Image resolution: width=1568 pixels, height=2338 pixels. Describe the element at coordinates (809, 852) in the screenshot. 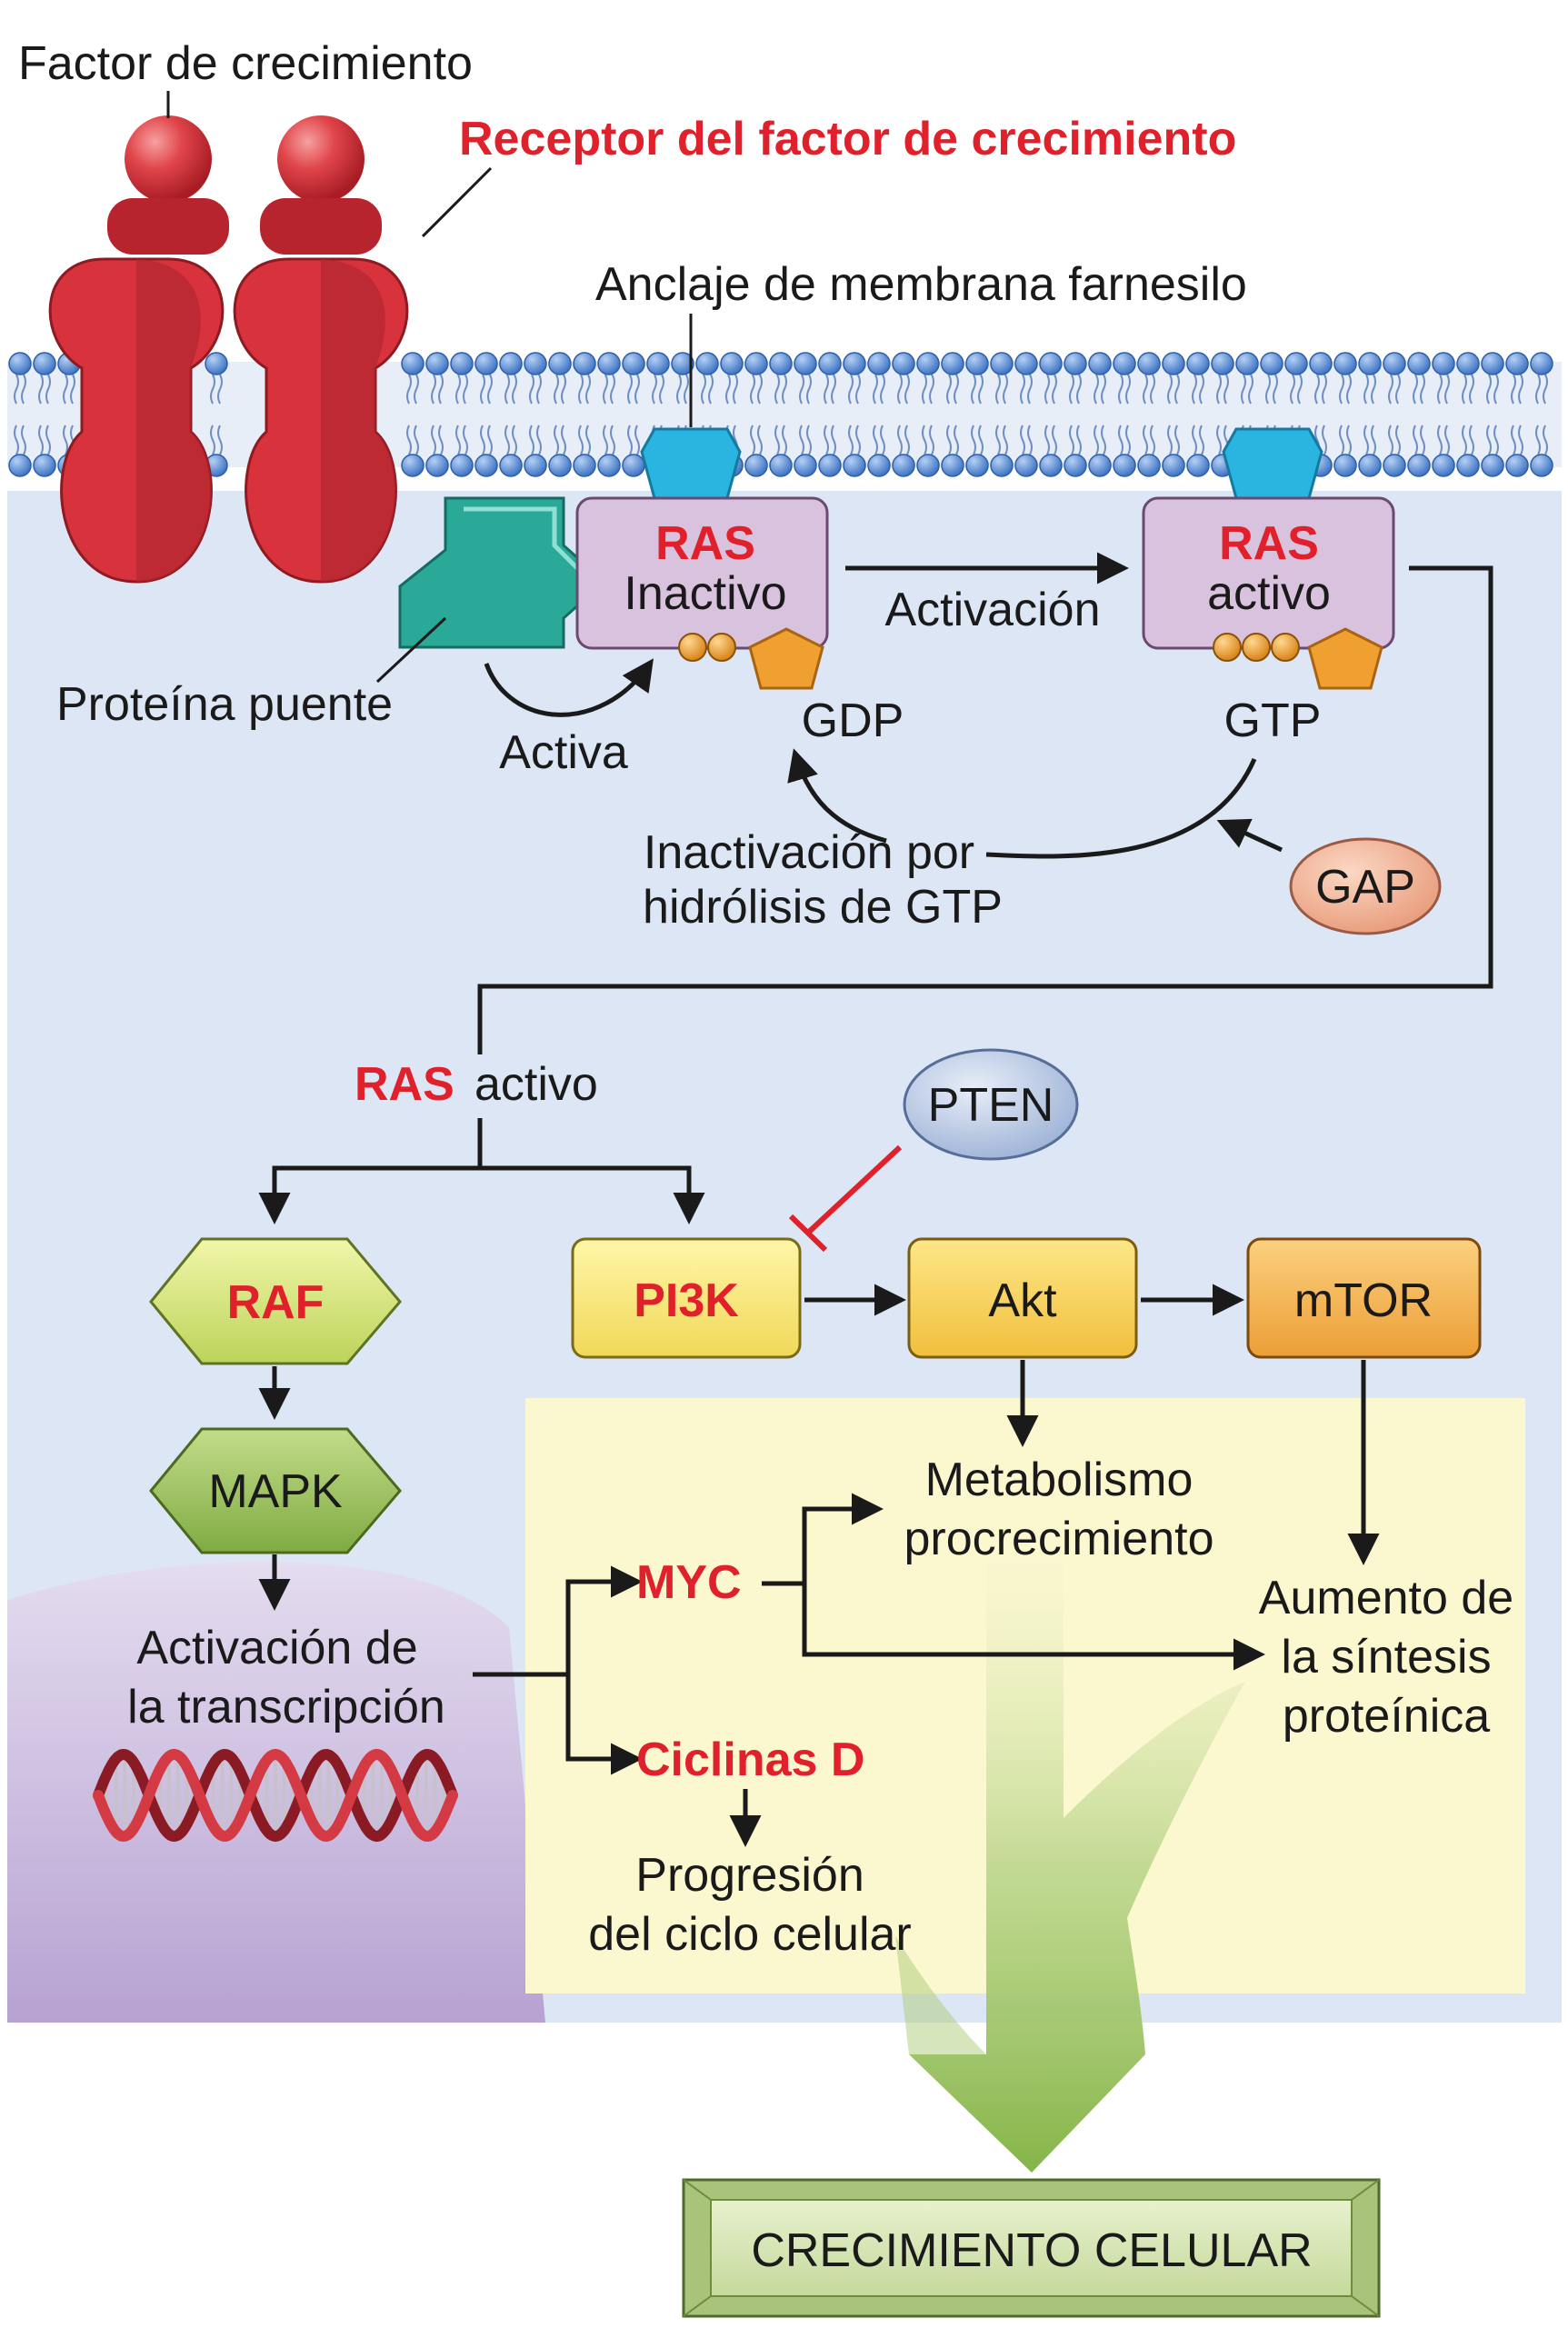

I see `inactivation-label-line1: Inactivación por` at that location.